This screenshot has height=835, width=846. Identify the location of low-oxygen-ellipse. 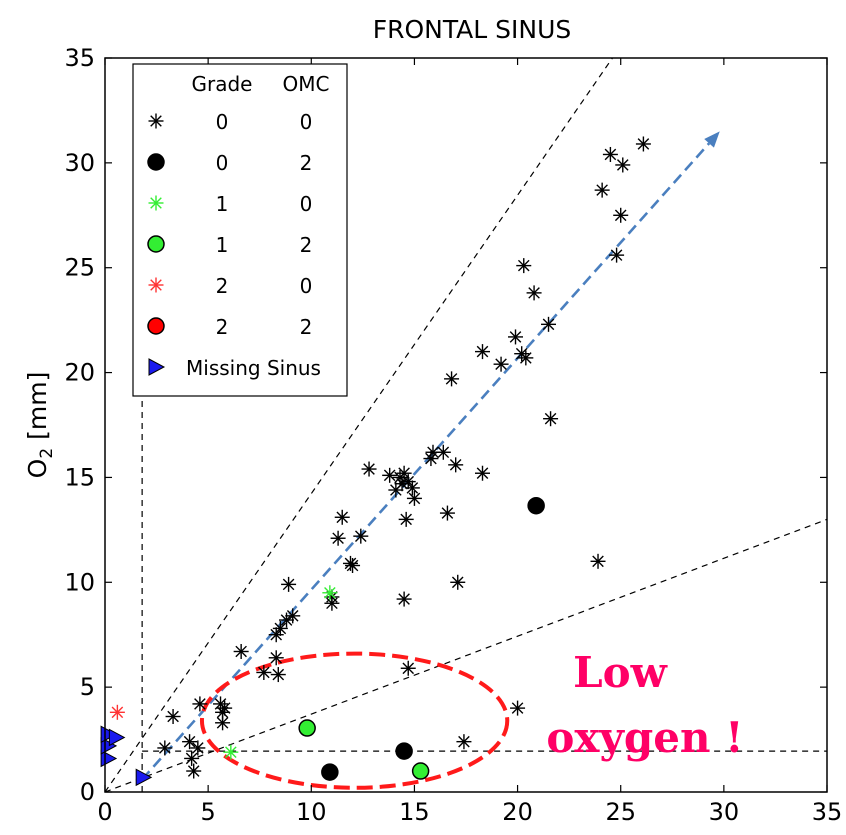
(354, 720).